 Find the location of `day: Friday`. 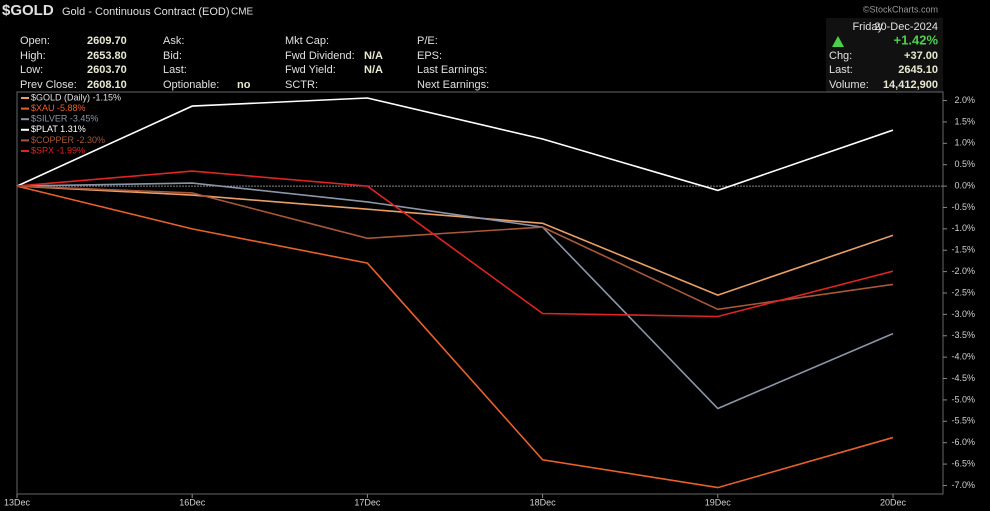

day: Friday is located at coordinates (867, 27).